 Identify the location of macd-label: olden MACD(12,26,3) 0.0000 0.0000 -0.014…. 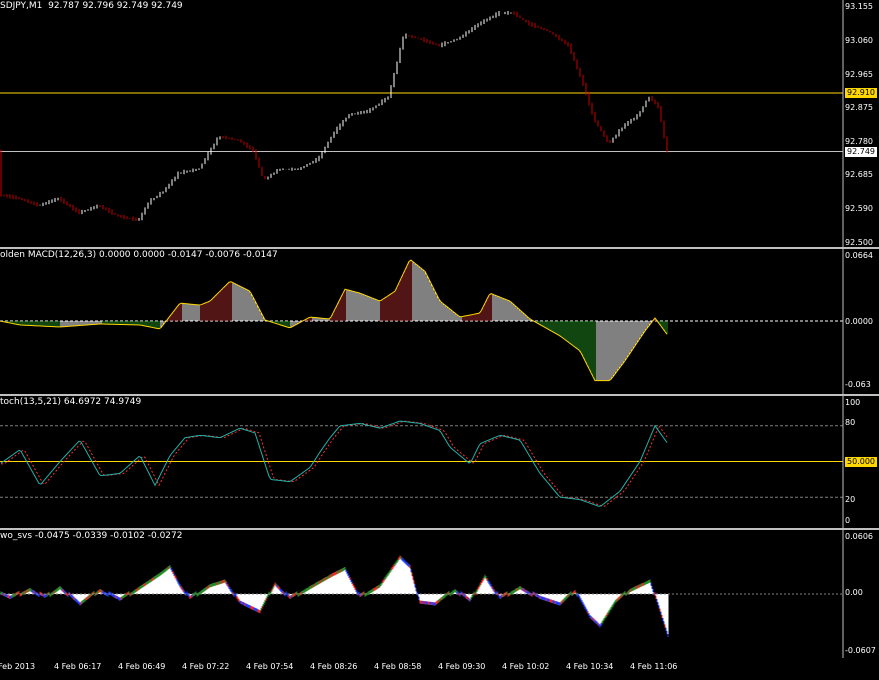
(139, 255).